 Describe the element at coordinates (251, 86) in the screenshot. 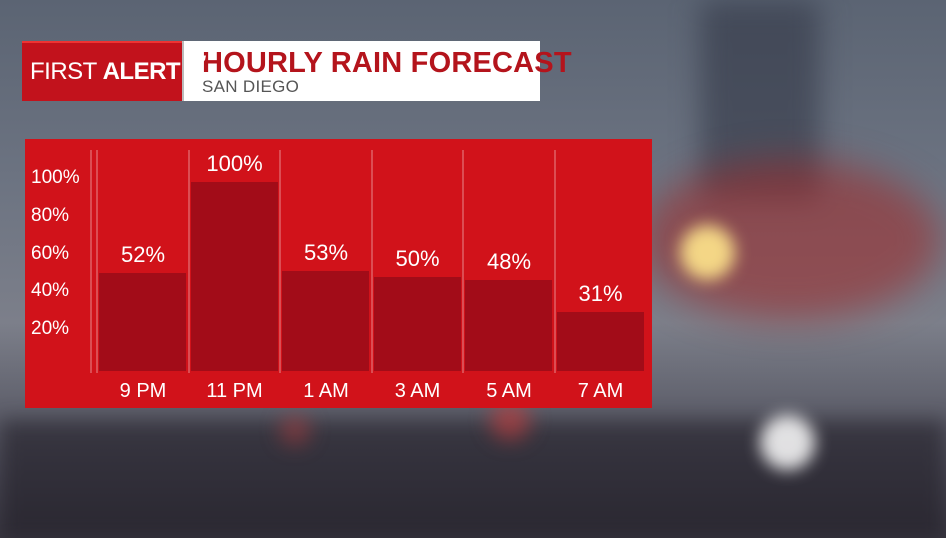

I see `chart-subtitle: SAN DIEGO` at that location.